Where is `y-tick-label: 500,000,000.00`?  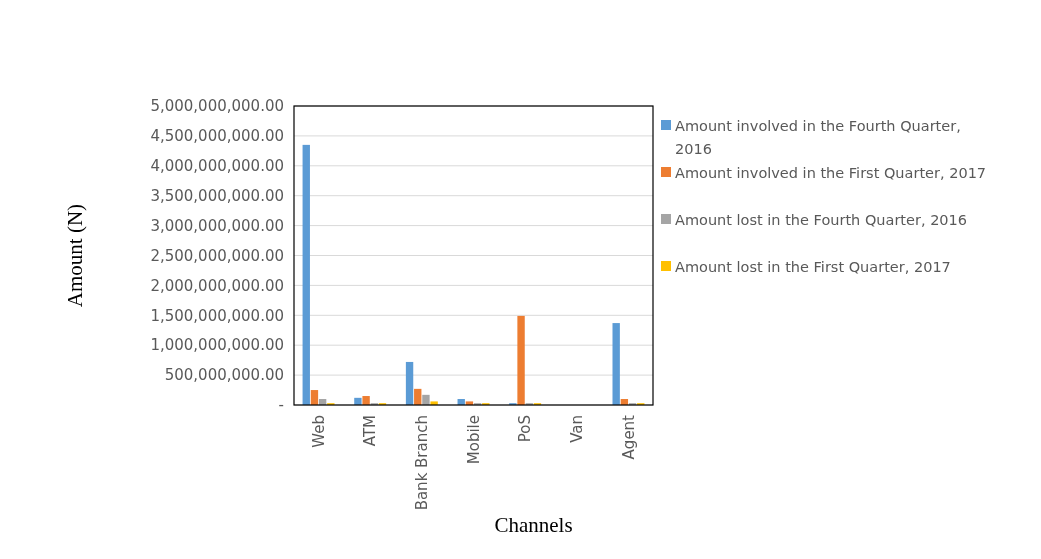 y-tick-label: 500,000,000.00 is located at coordinates (224, 375).